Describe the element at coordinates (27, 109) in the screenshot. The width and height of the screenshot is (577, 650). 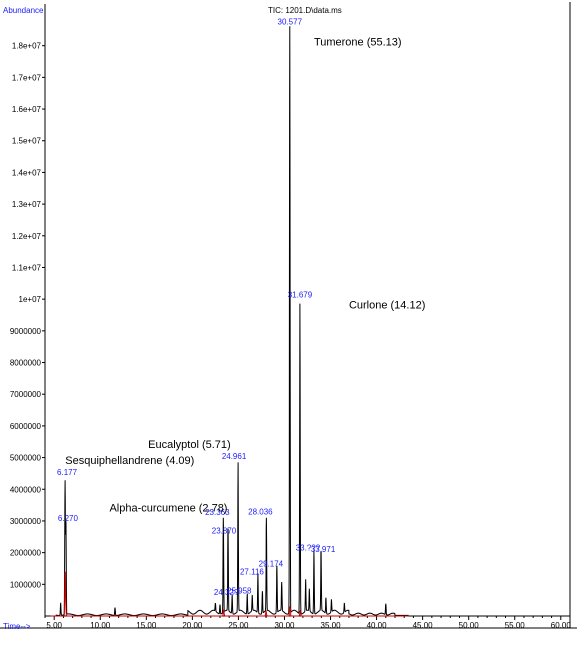
I see `y-tick-label: 1.6e+07` at that location.